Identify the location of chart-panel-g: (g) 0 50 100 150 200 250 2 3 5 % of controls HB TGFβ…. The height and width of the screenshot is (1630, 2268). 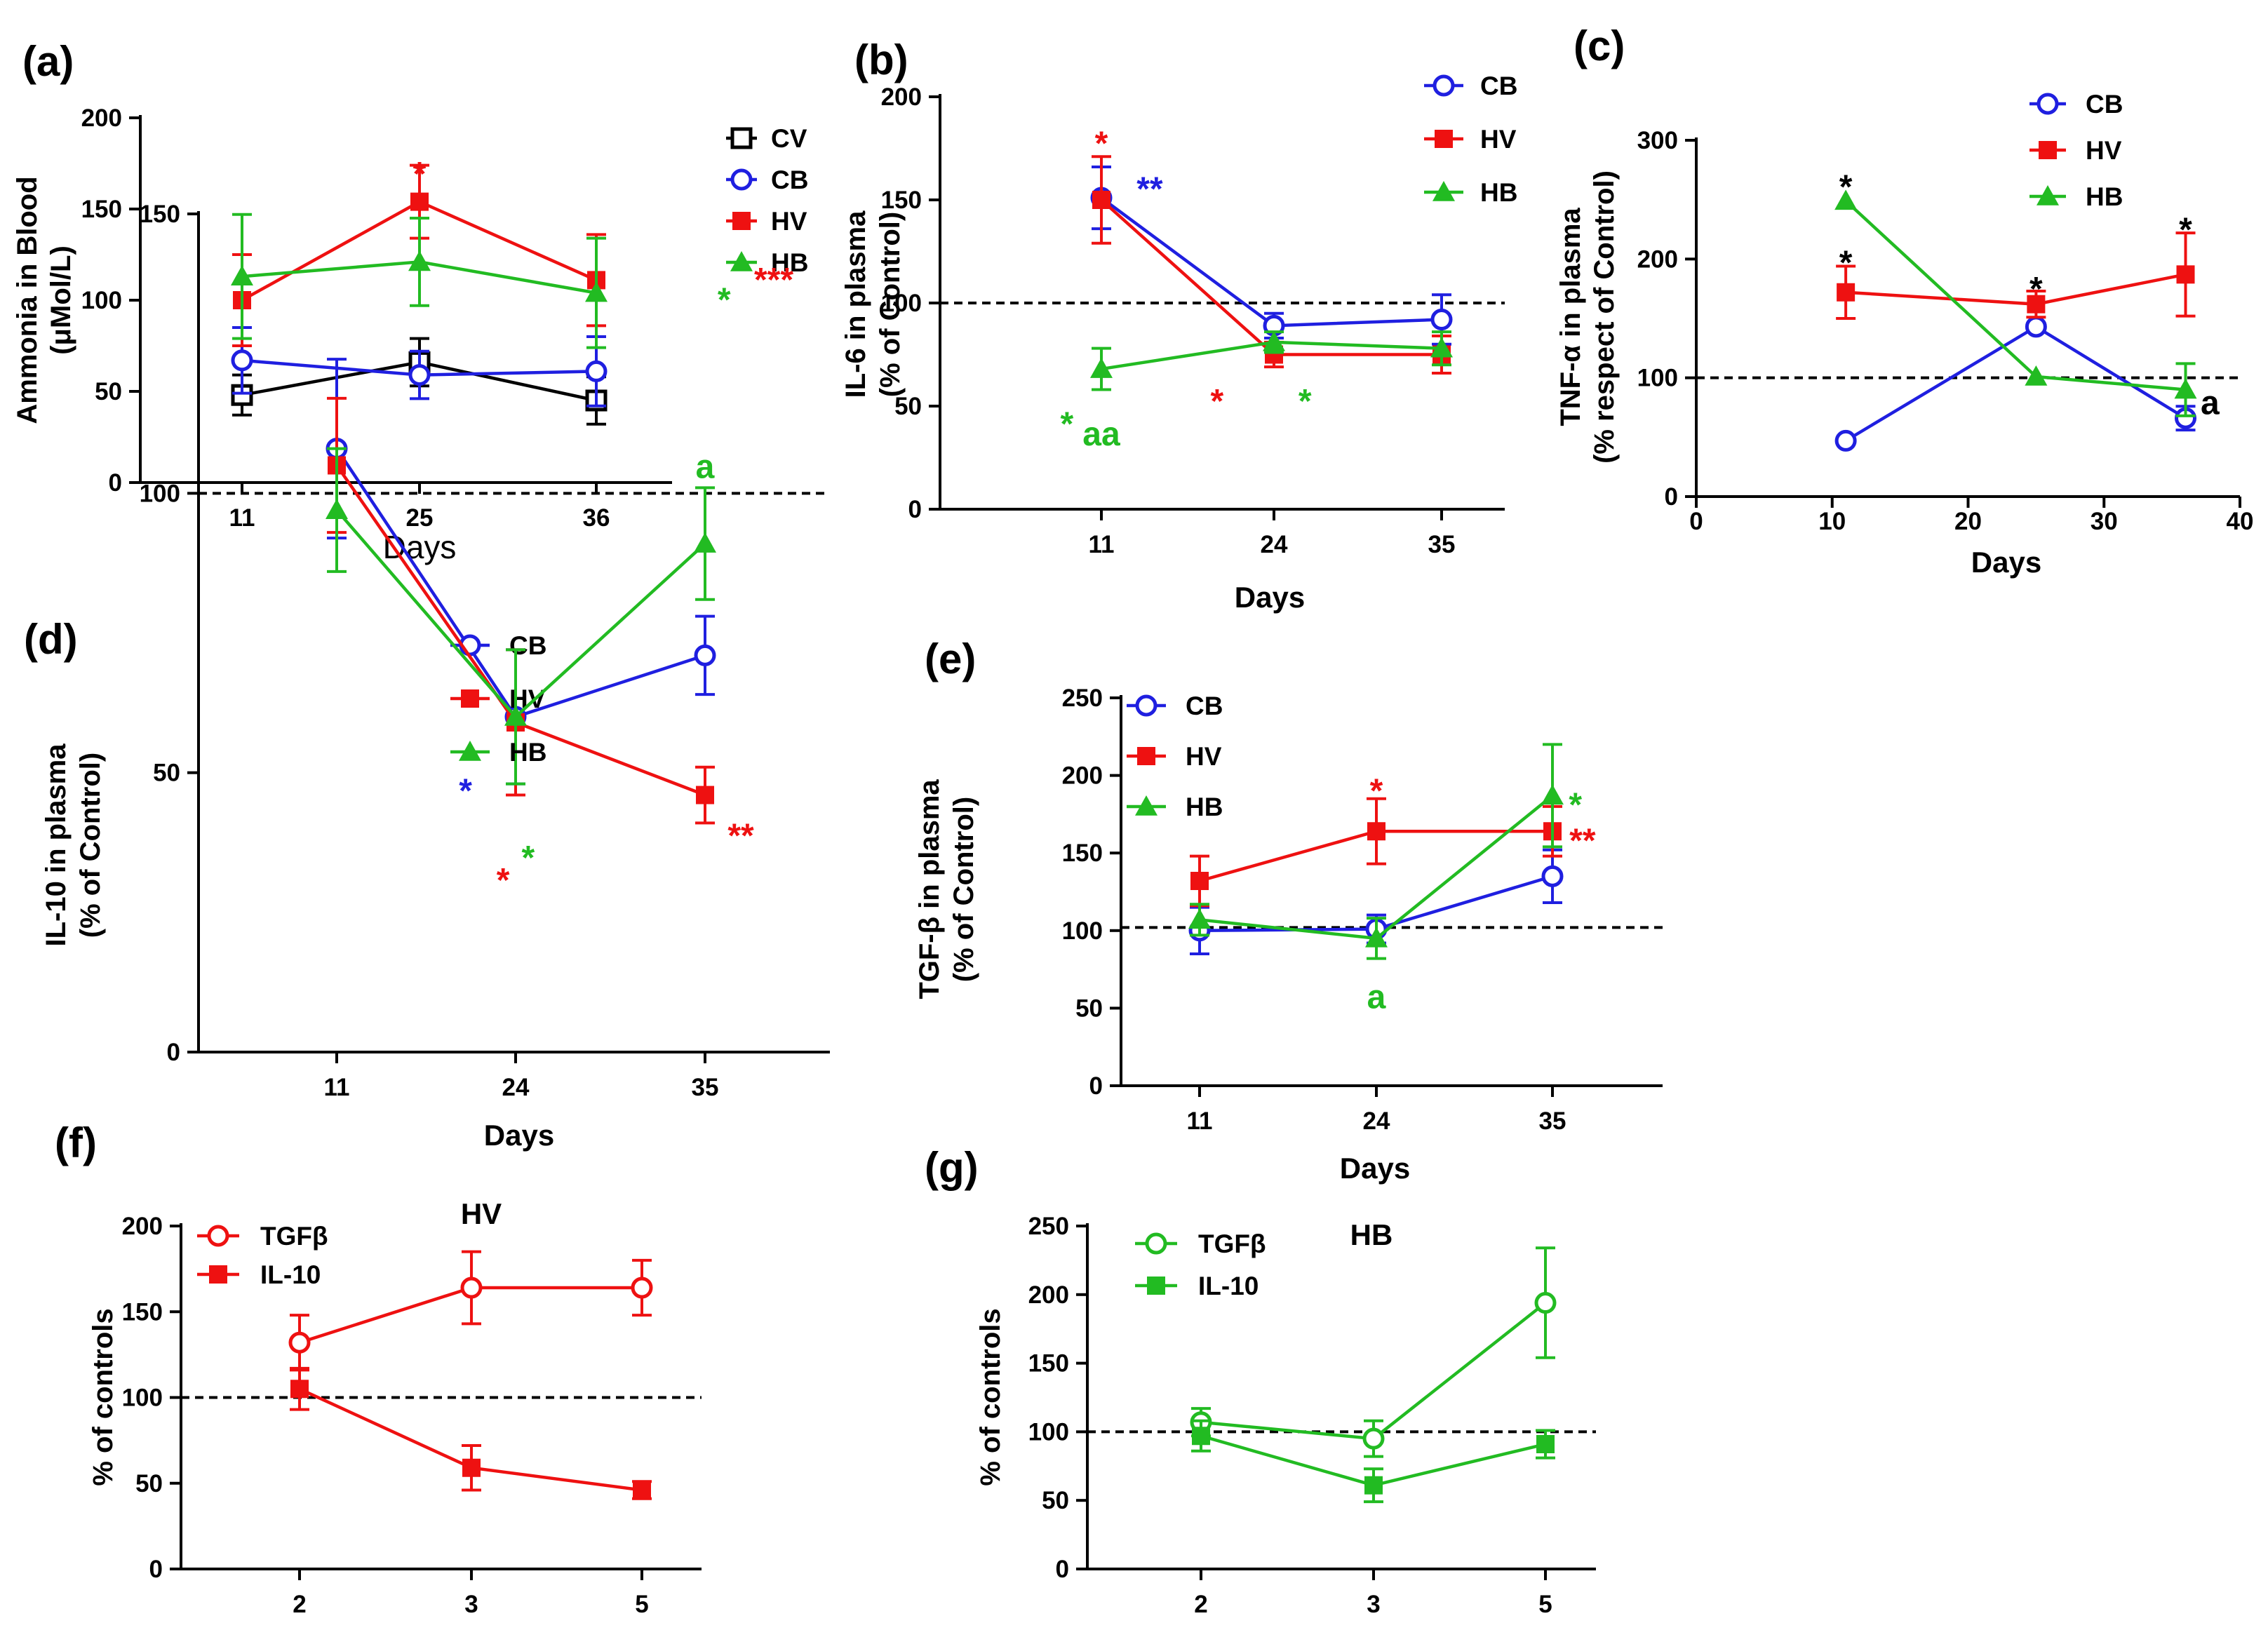
(1260, 1381).